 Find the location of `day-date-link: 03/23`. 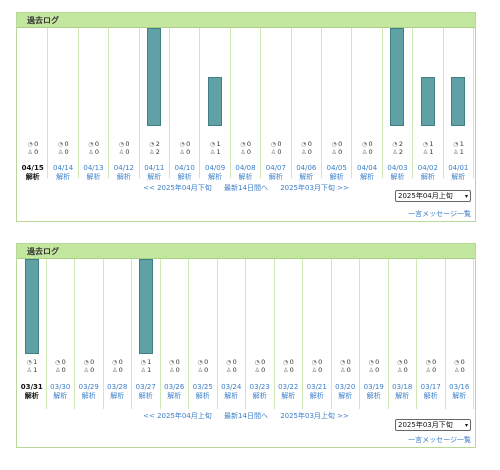

day-date-link: 03/23 is located at coordinates (259, 387).